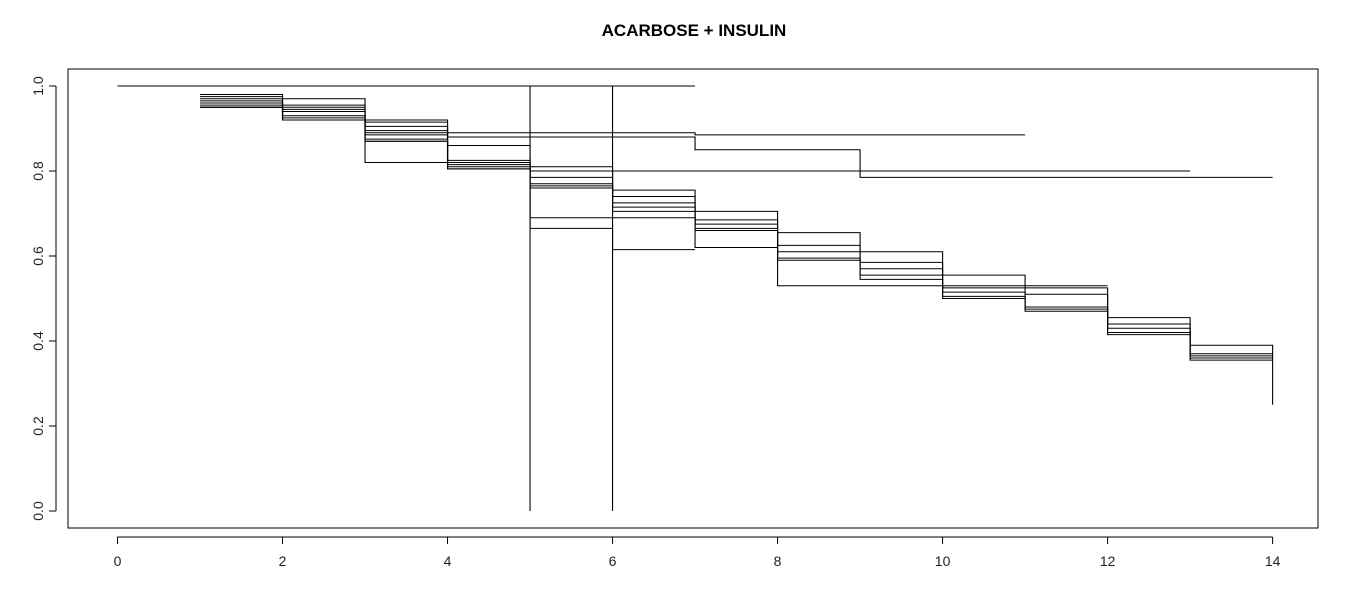 The height and width of the screenshot is (614, 1347). What do you see at coordinates (943, 561) in the screenshot?
I see `x-tick-label: 10` at bounding box center [943, 561].